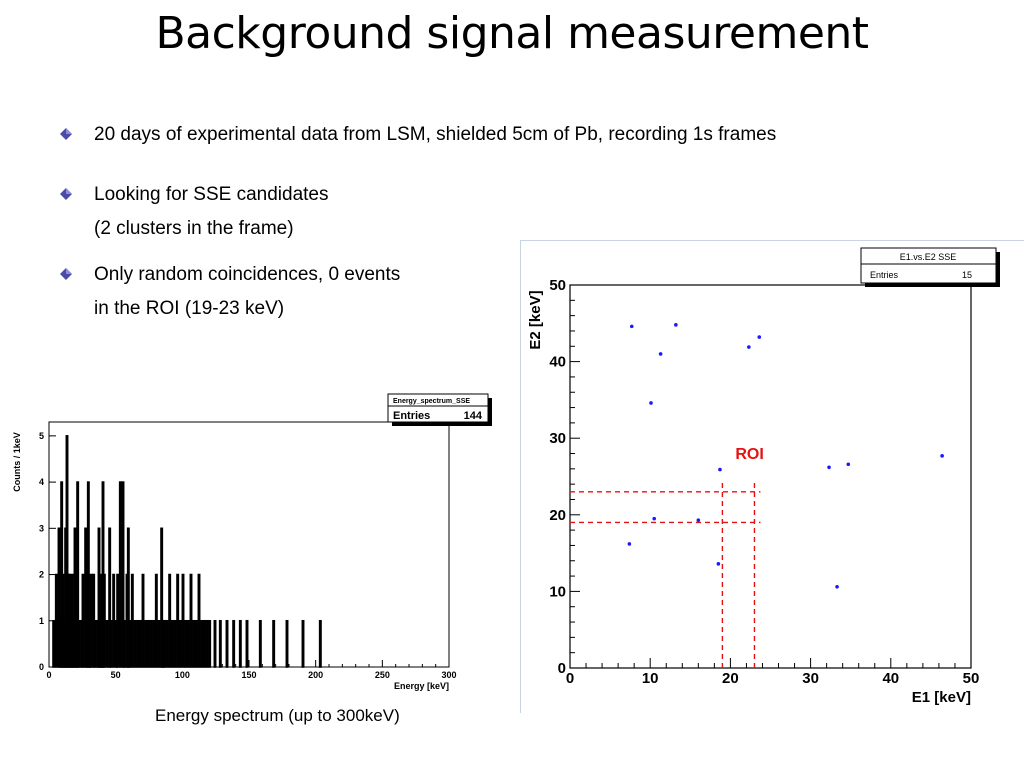  What do you see at coordinates (890, 678) in the screenshot?
I see `scatter-x-tick-label: 40` at bounding box center [890, 678].